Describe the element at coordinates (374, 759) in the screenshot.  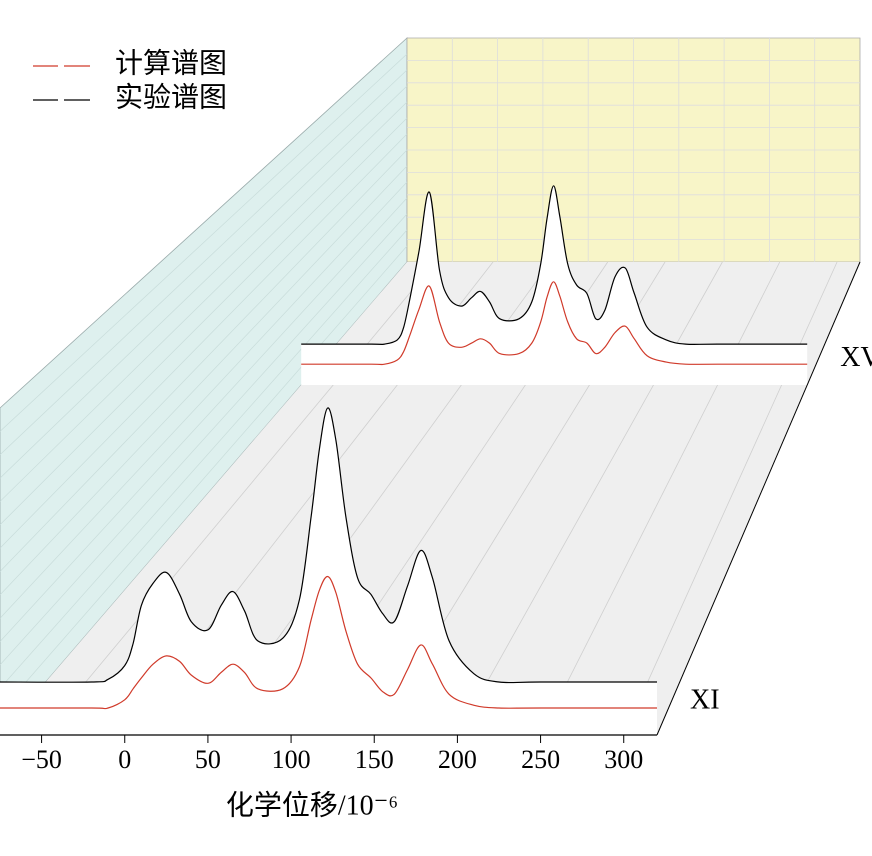
I see `x-tick-label: 150` at that location.